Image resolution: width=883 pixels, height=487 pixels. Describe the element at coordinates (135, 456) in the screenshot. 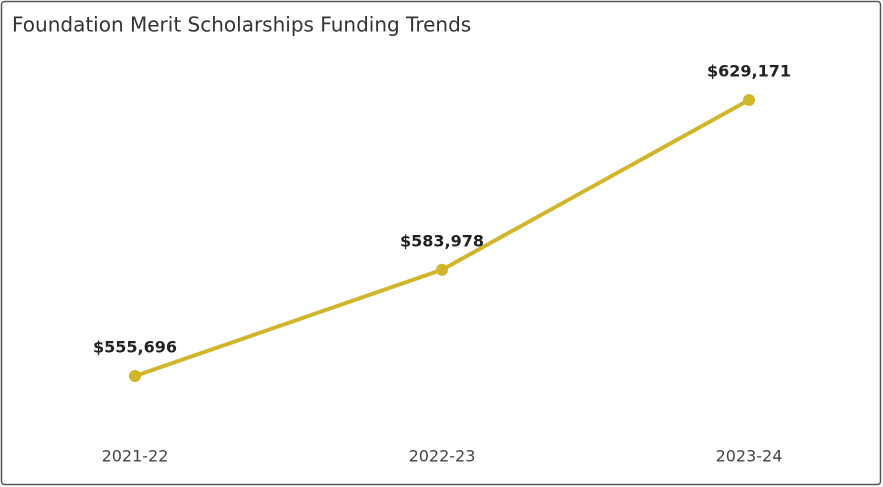

I see `x-tick-label: 2021-22` at that location.